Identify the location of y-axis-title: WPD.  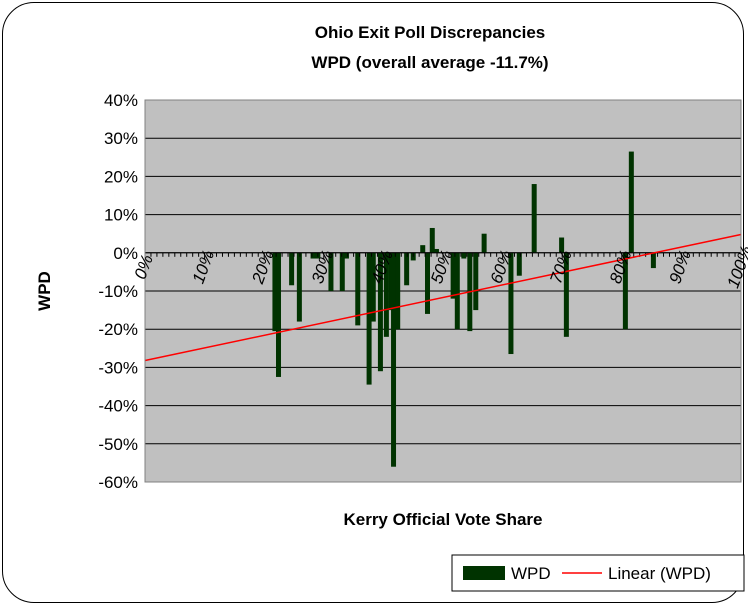
(44, 291).